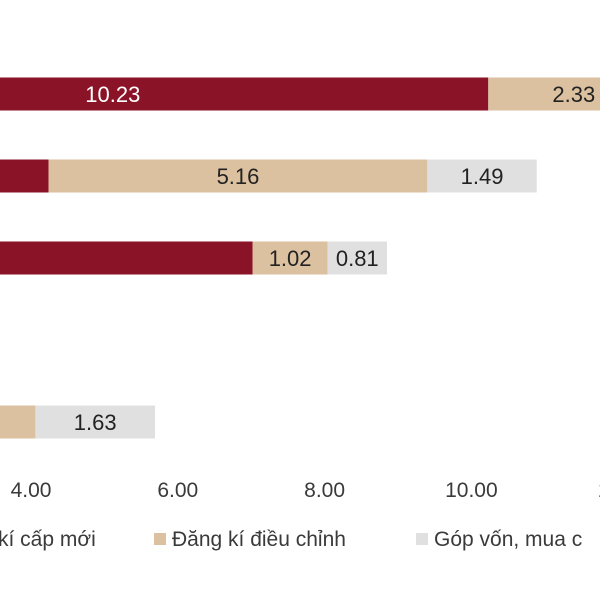 The width and height of the screenshot is (600, 600). I want to click on legend-label-adjusted-registration: Đăng kí điều chỉnh, so click(259, 539).